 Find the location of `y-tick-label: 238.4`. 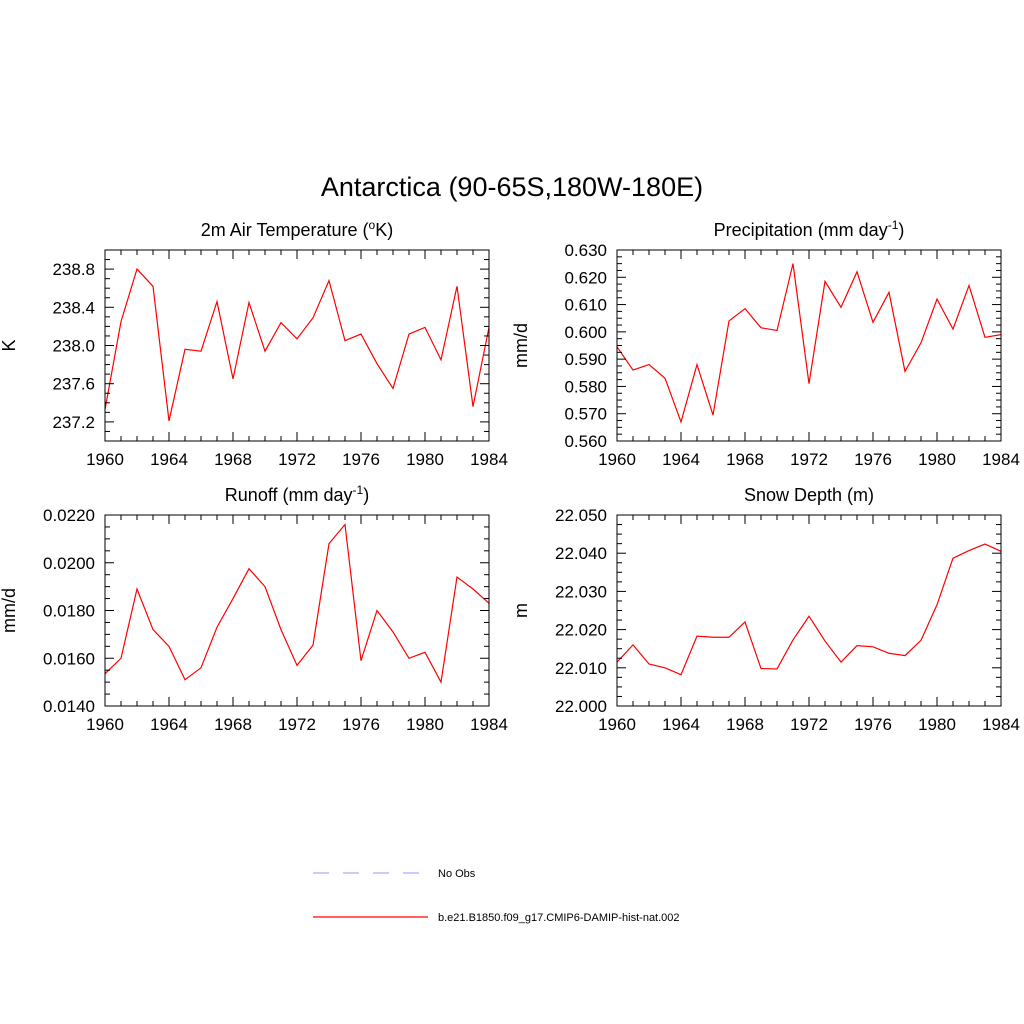

y-tick-label: 238.4 is located at coordinates (73, 307).